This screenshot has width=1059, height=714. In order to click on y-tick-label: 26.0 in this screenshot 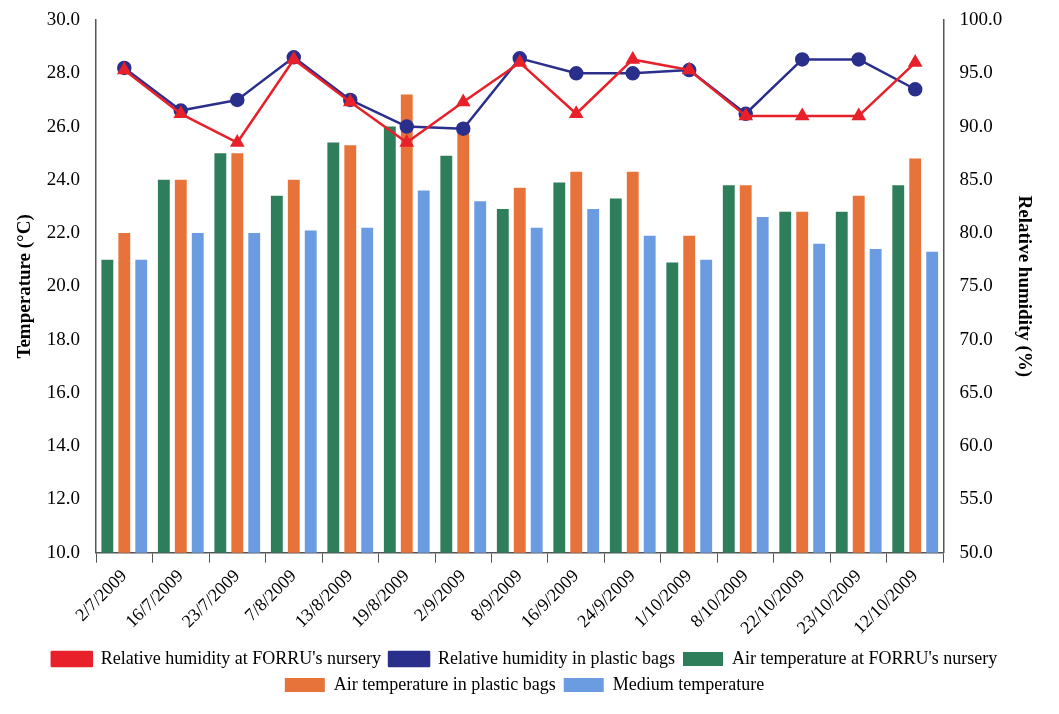, I will do `click(63, 125)`.